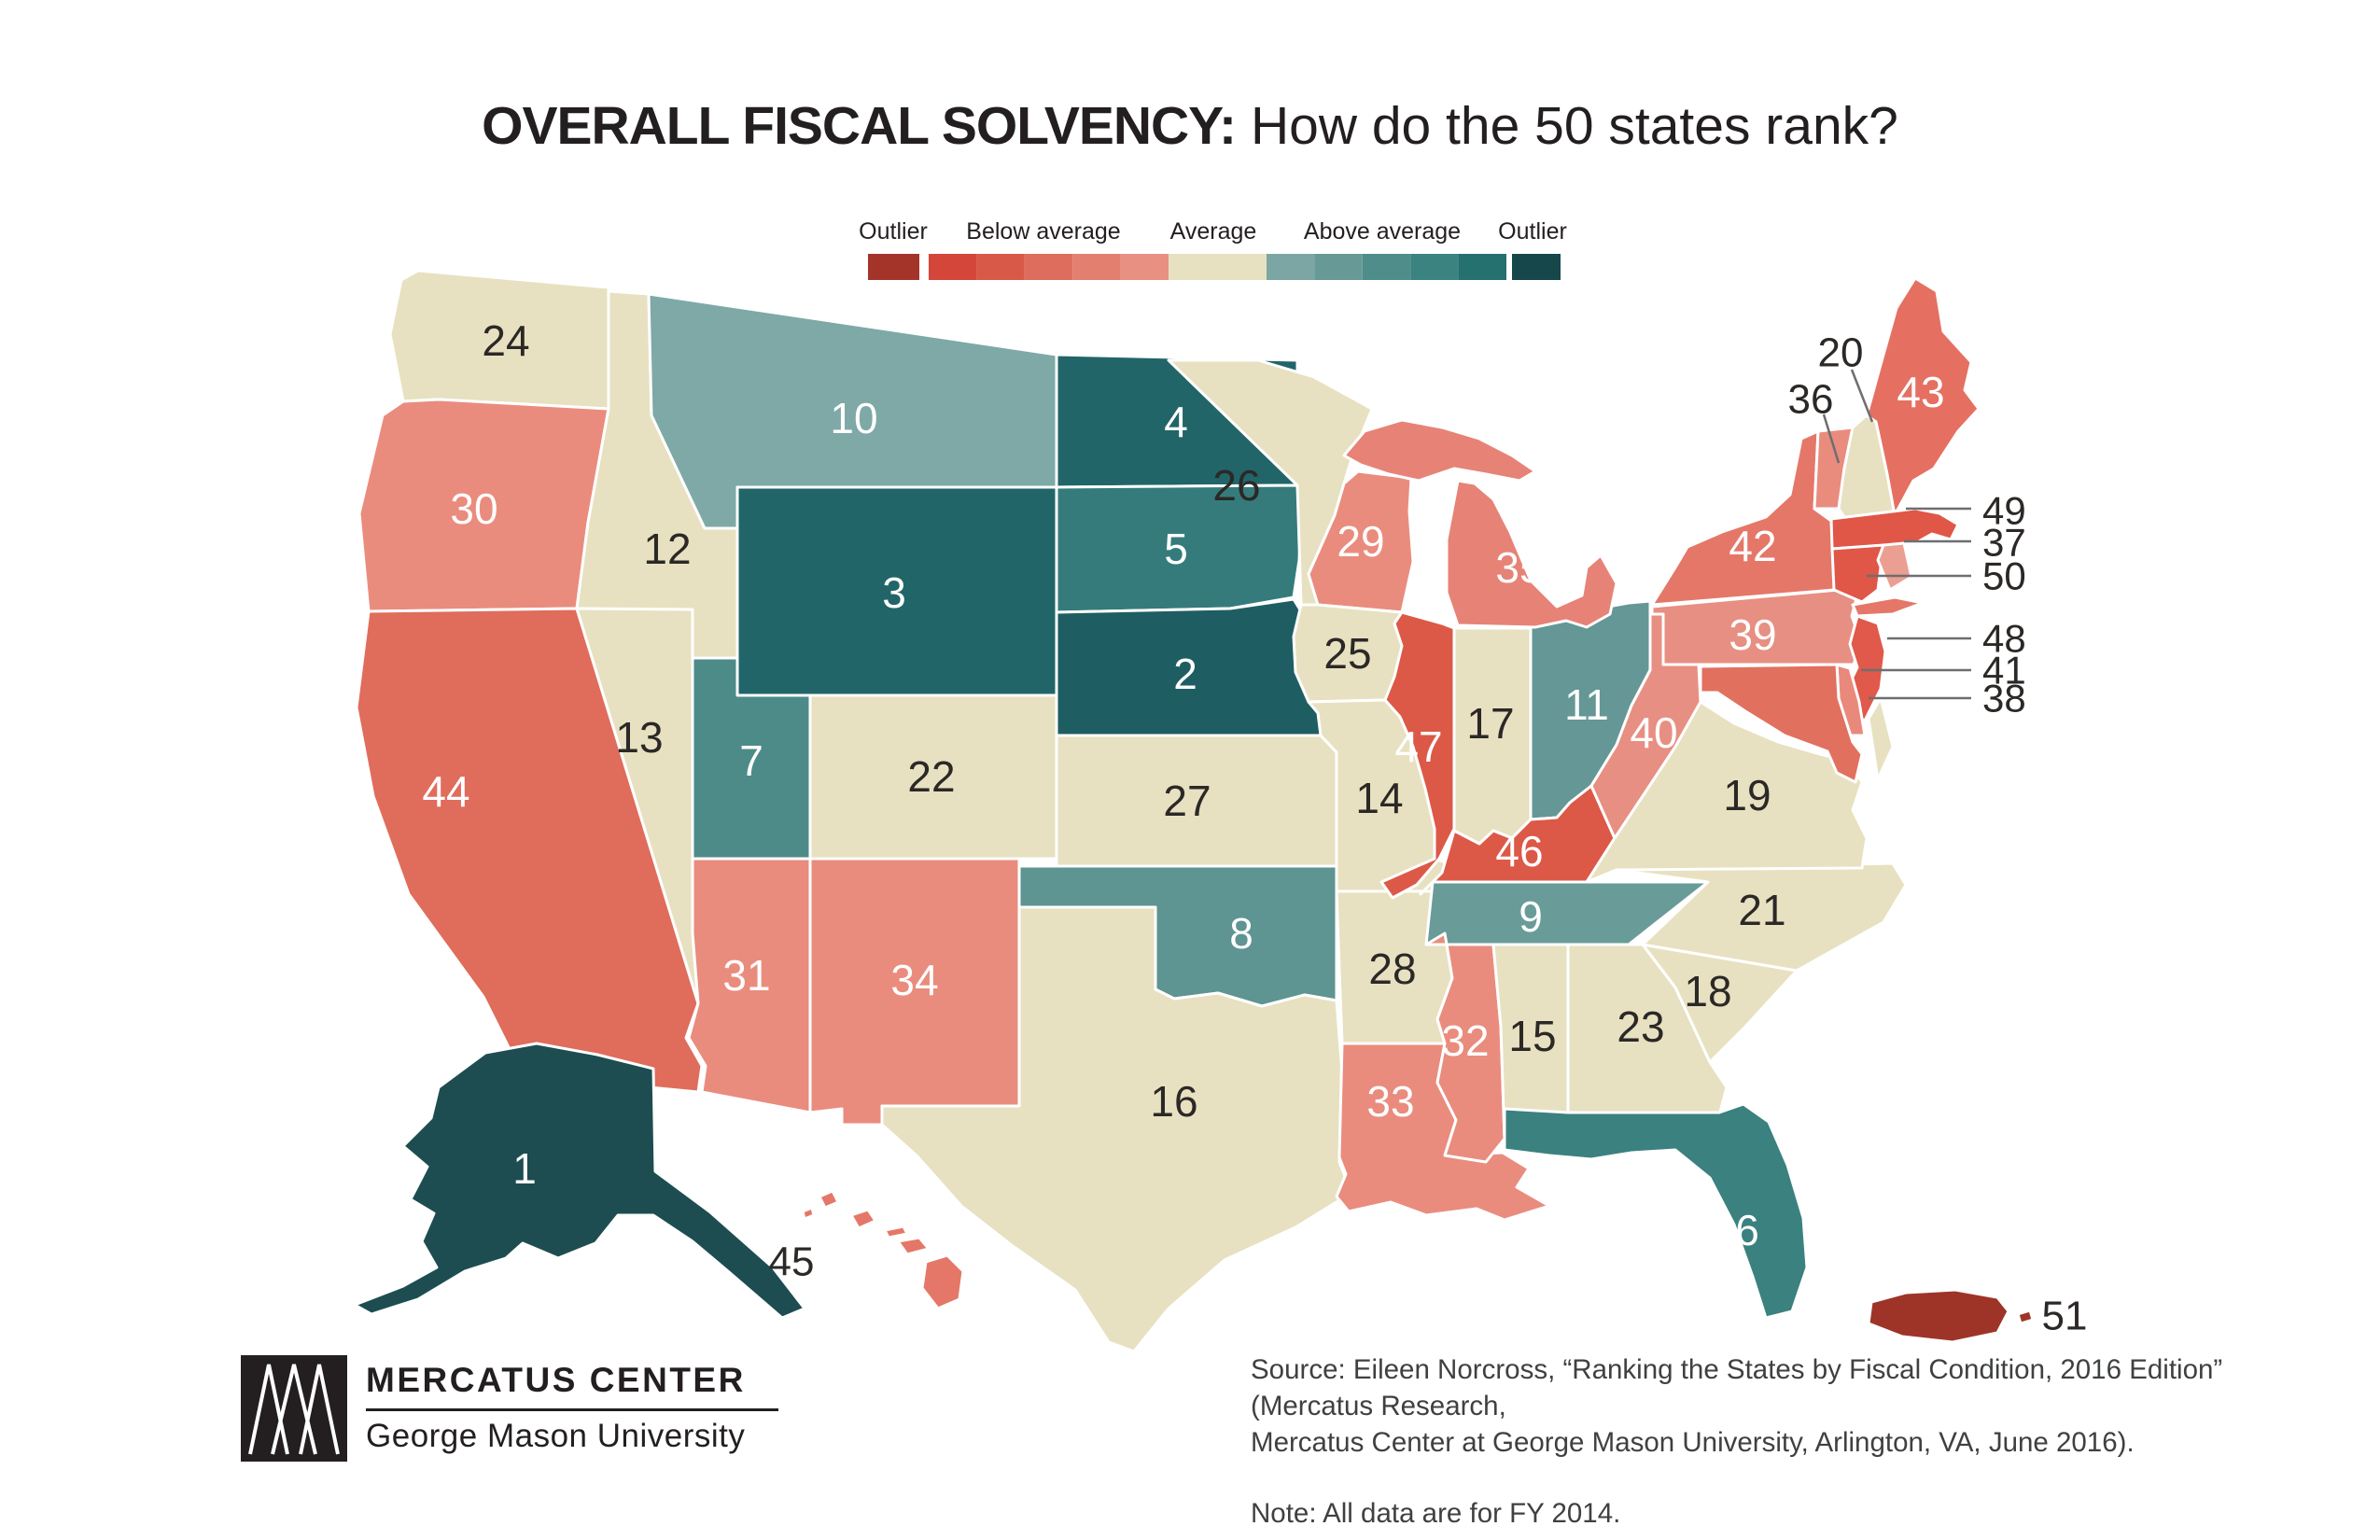 The image size is (2380, 1540). I want to click on state-rank-label-MD: 41, so click(2004, 671).